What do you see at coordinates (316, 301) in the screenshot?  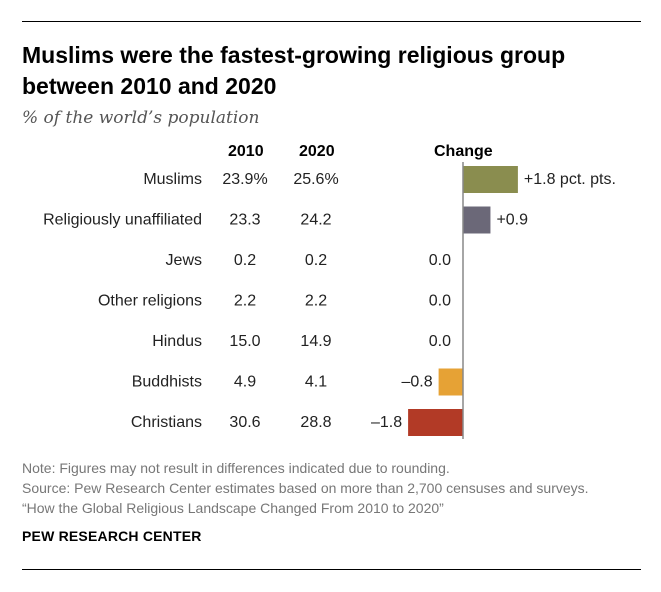 I see `value-2020-other-religions: 2.2` at bounding box center [316, 301].